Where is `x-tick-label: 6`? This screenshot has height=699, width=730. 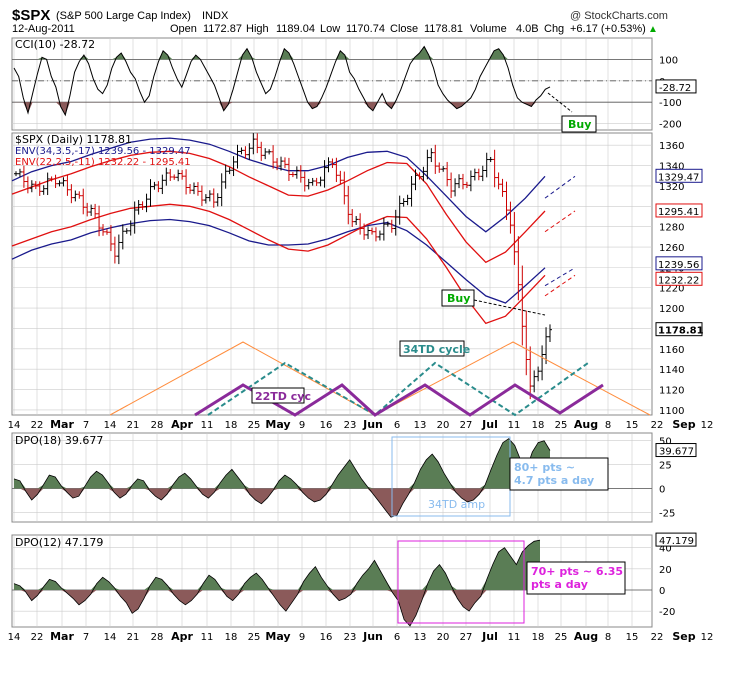 x-tick-label: 6 is located at coordinates (397, 425).